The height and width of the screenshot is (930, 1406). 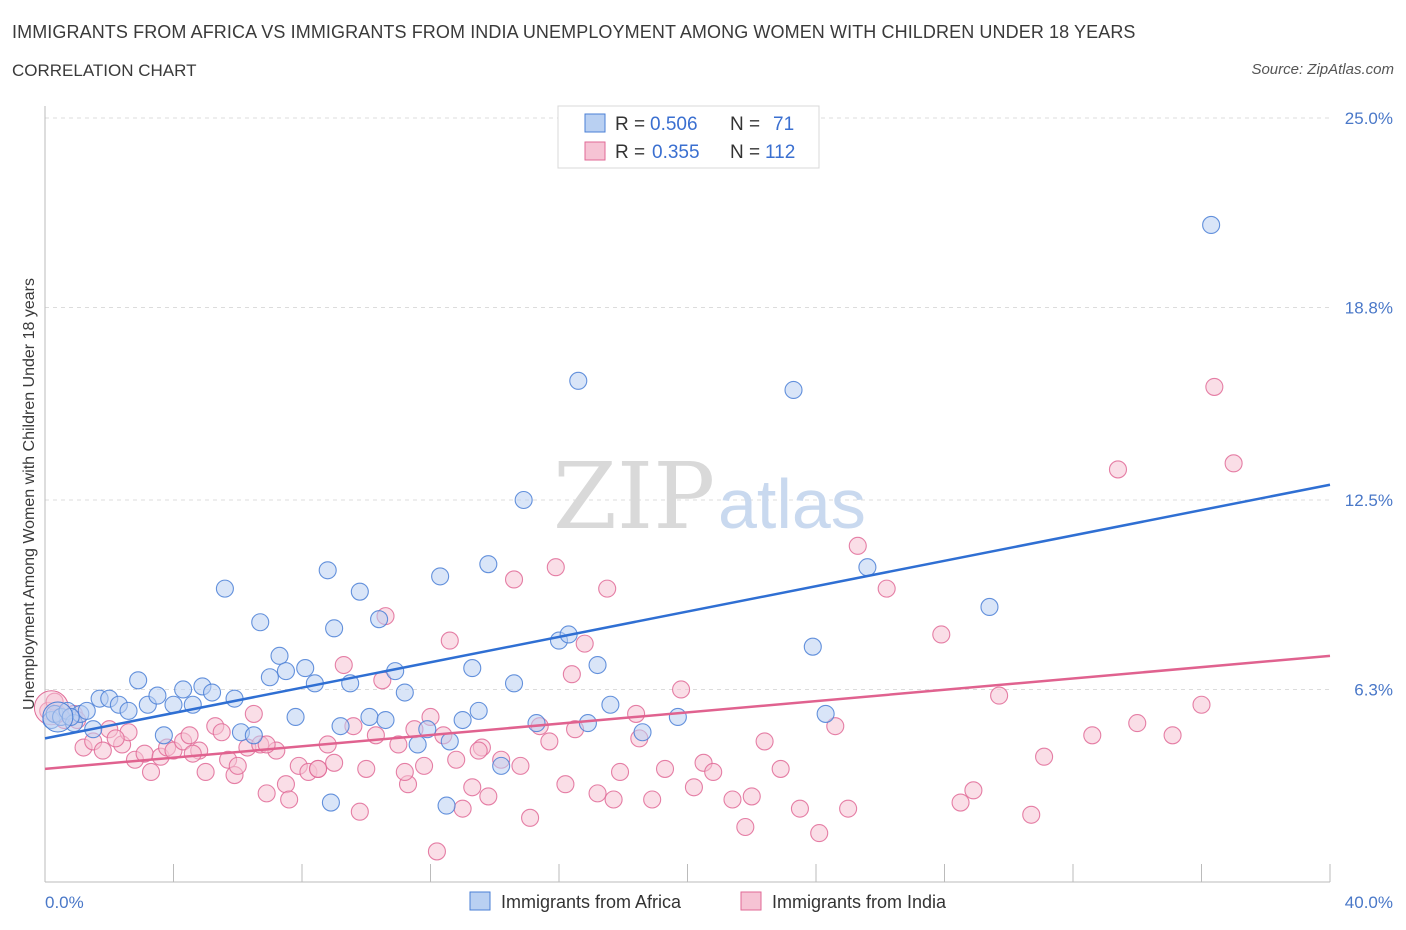 What do you see at coordinates (792, 504) in the screenshot?
I see `watermark-atlas: atlas` at bounding box center [792, 504].